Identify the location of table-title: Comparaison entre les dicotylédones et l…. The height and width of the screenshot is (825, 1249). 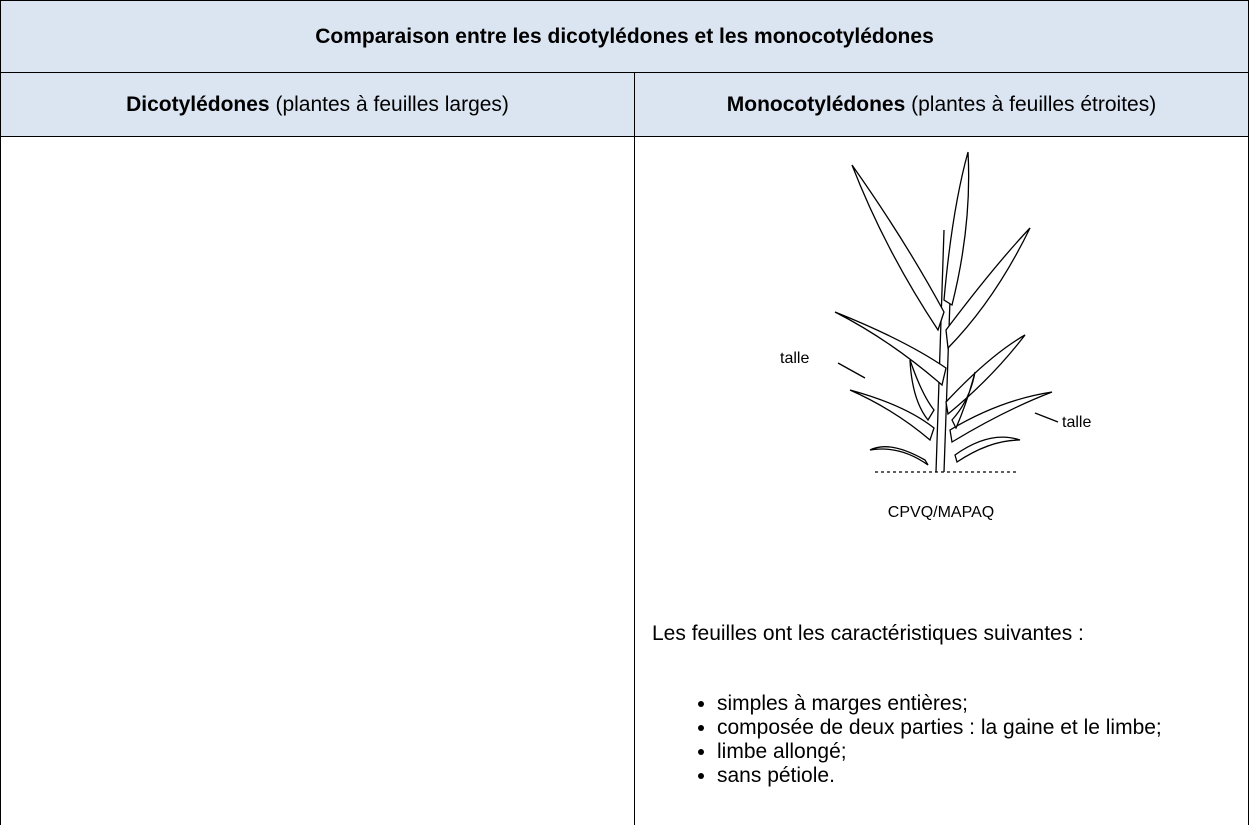
(624, 36).